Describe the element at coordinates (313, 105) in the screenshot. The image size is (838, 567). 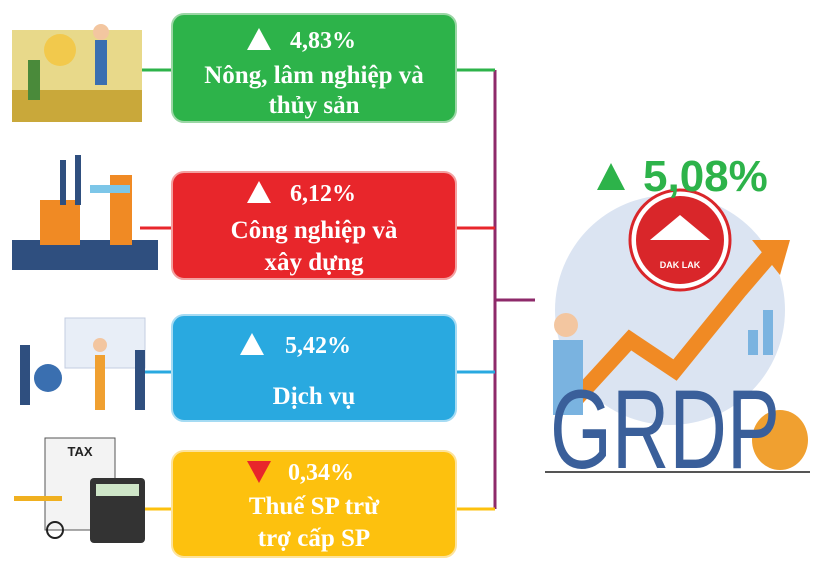
I see `sector-label: thủy sản` at that location.